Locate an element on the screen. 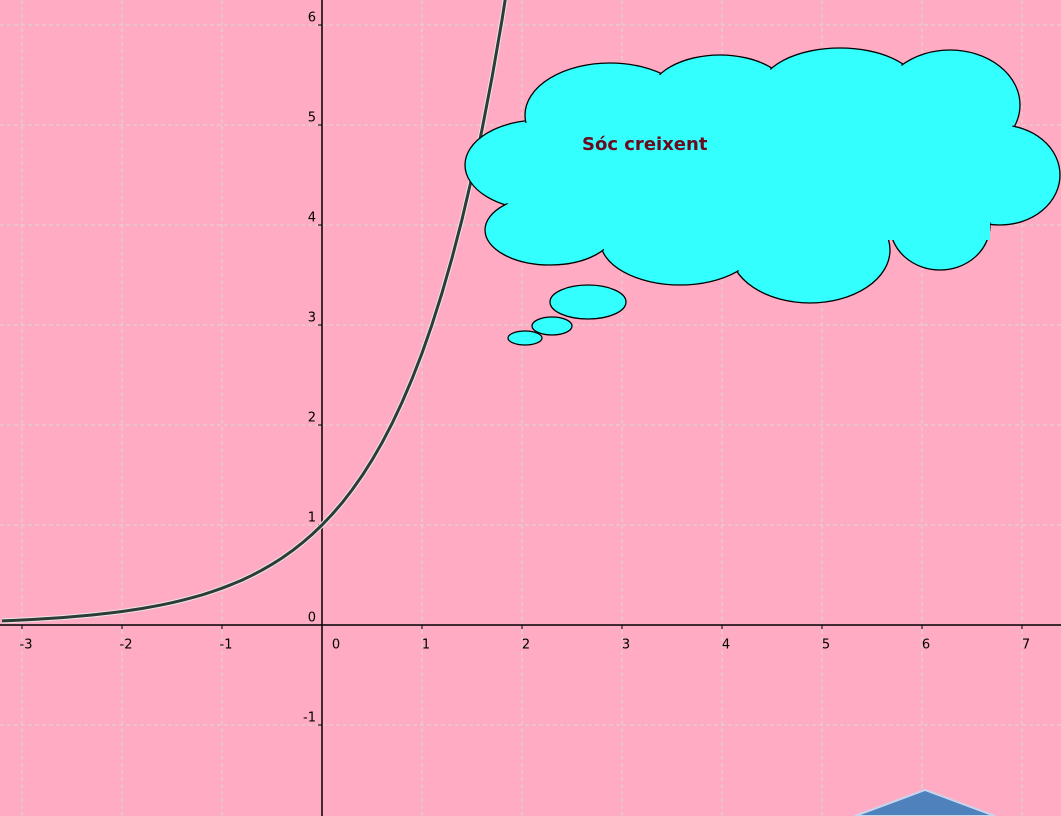 The image size is (1061, 816). nav-button is located at coordinates (925, 802).